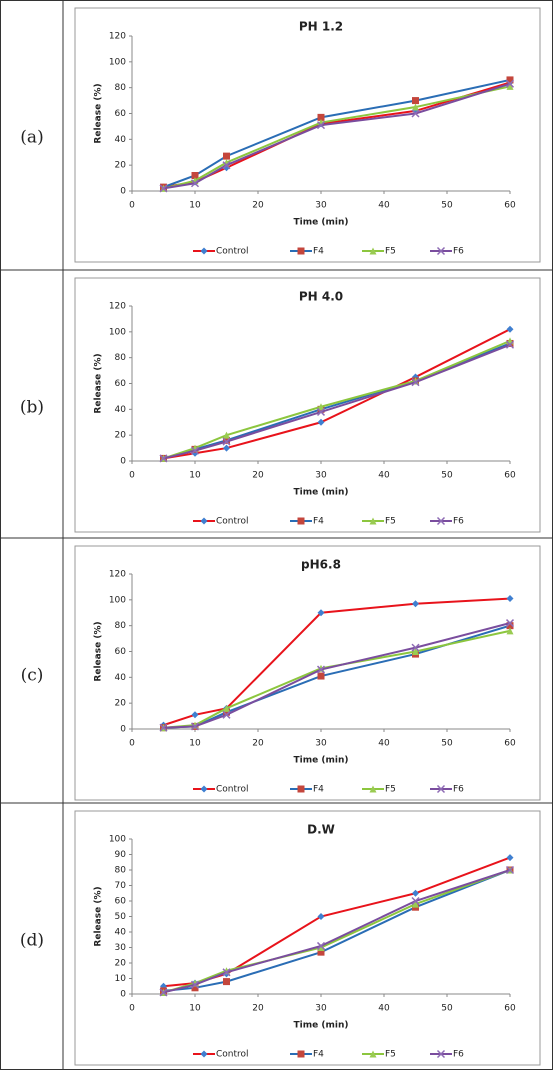 This screenshot has width=553, height=1073. Describe the element at coordinates (121, 917) in the screenshot. I see `y-tick-label: 50` at that location.